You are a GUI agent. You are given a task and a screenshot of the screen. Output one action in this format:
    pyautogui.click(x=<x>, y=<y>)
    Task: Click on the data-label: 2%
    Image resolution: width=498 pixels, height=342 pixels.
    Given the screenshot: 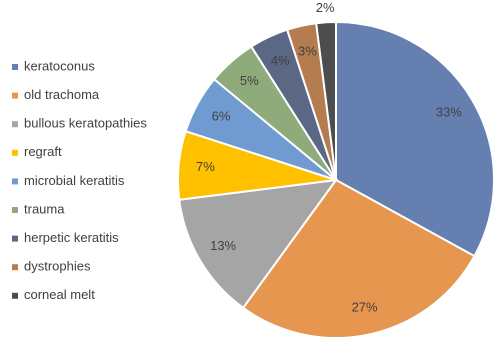 What is the action you would take?
    pyautogui.click(x=325, y=7)
    